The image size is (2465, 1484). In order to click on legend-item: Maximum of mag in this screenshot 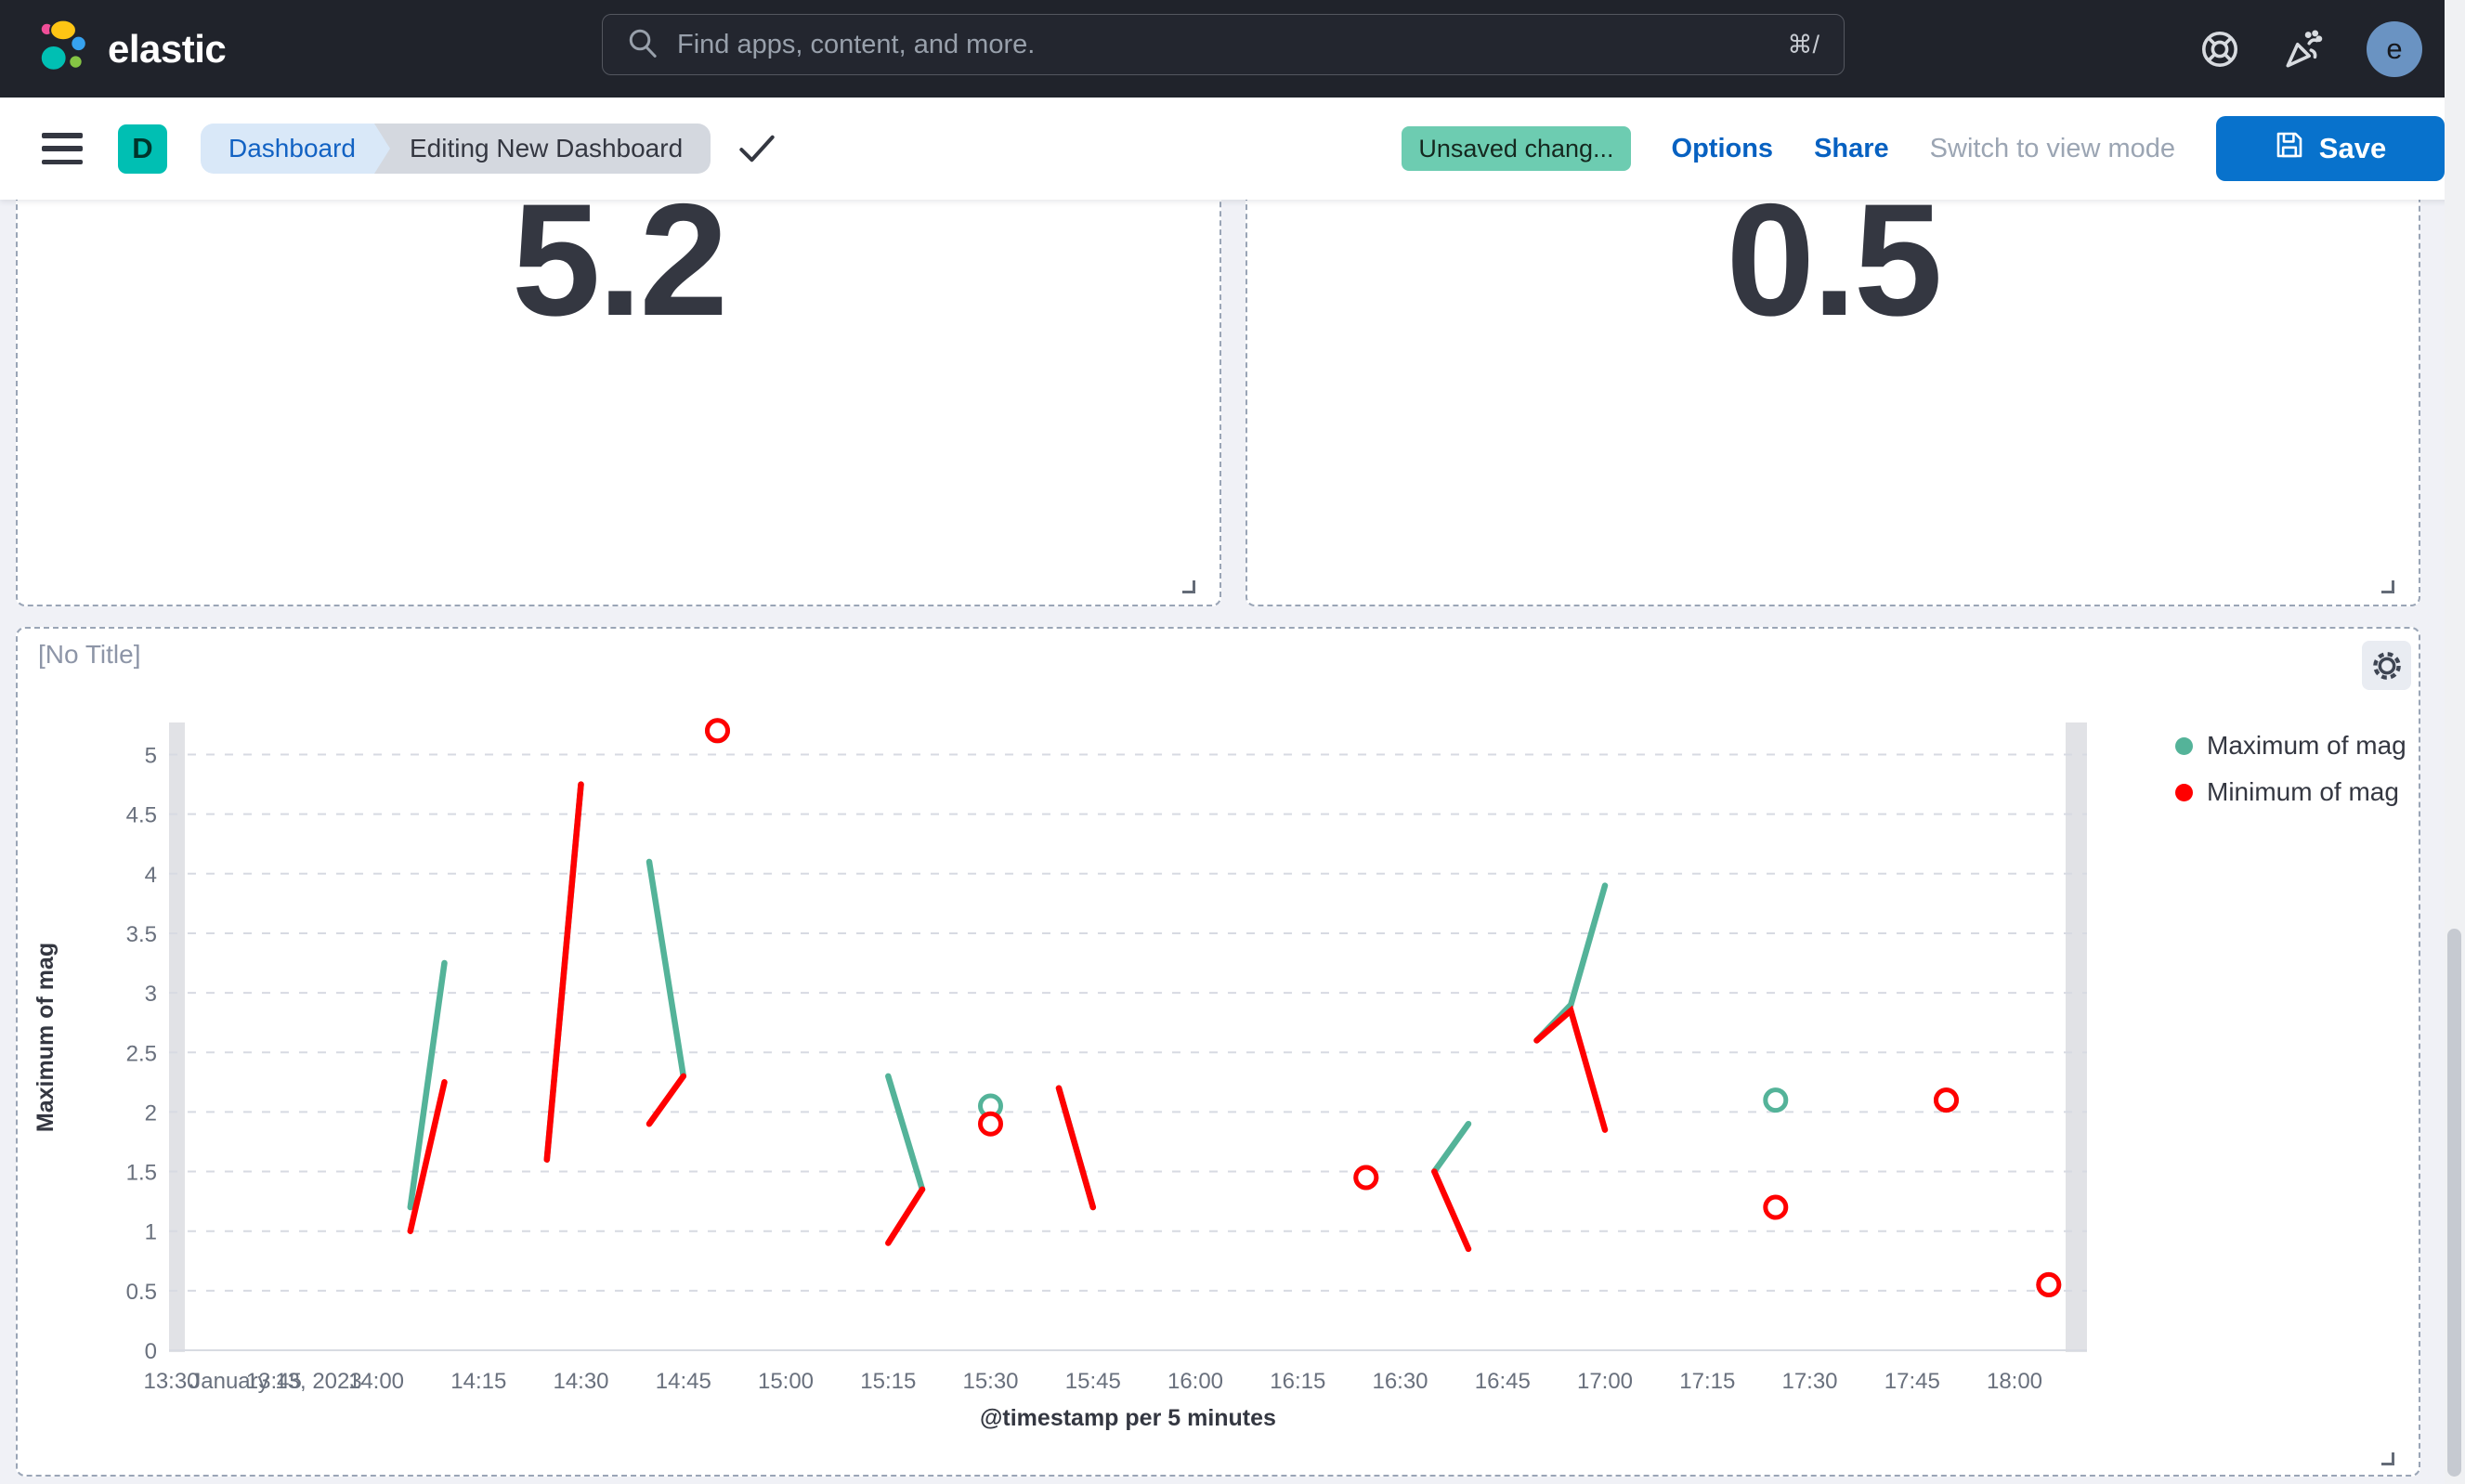, I will do `click(2290, 745)`.